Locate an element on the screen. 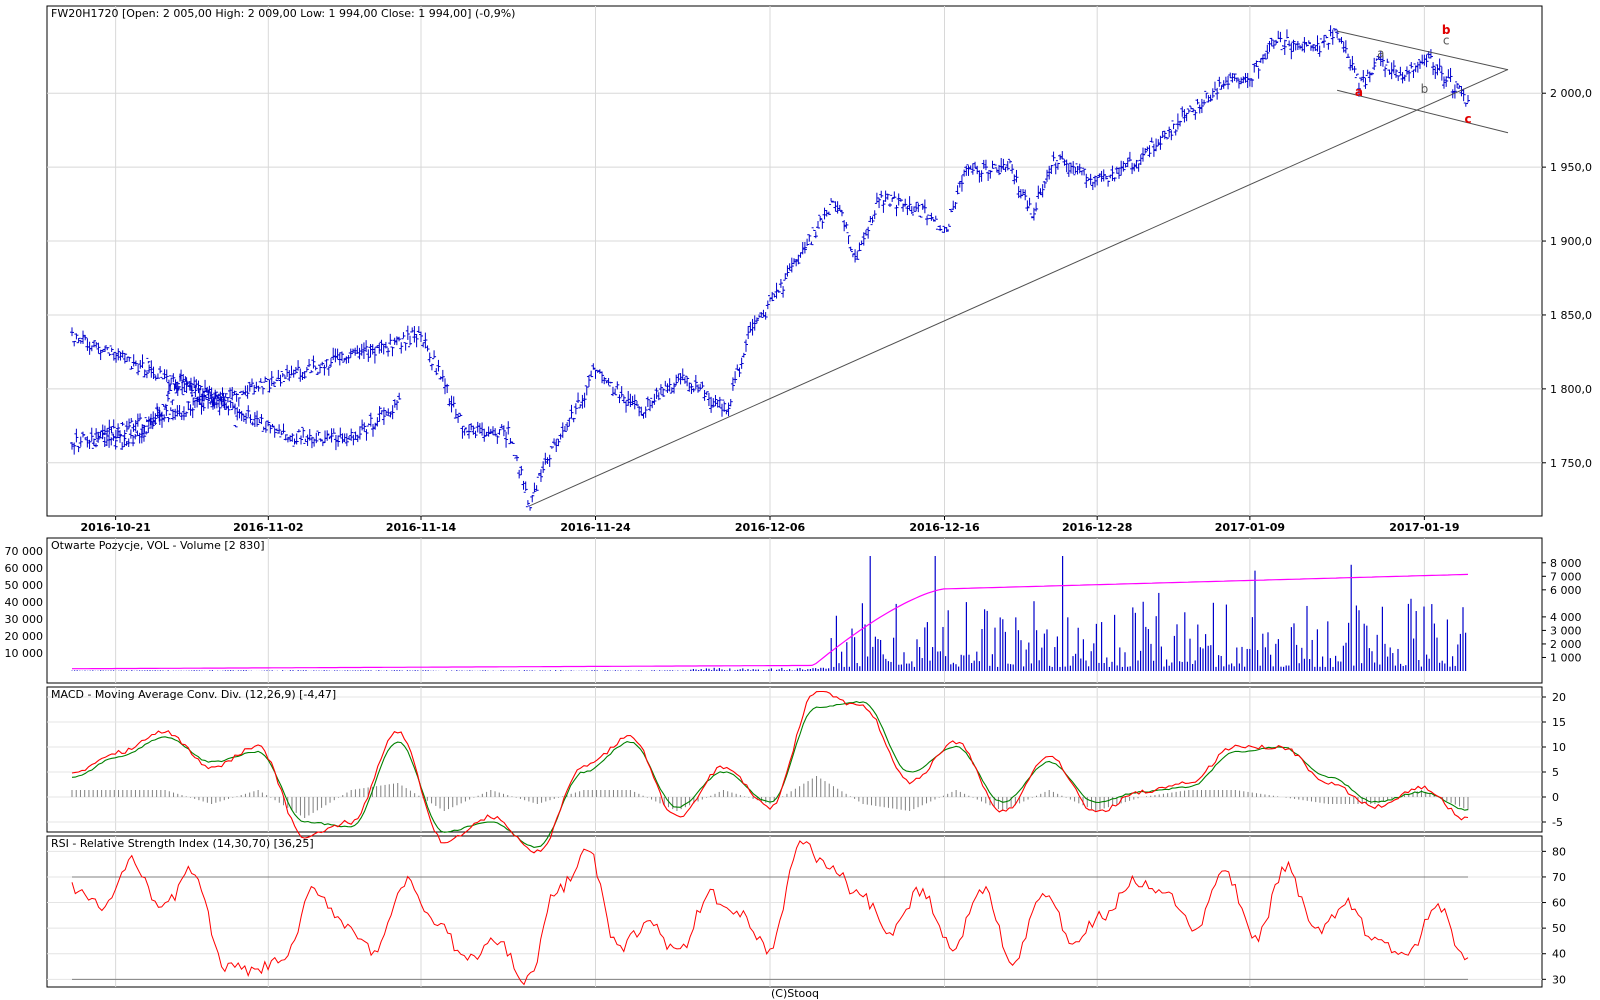 The image size is (1600, 1000). volume-left-tick-2: 50 000 is located at coordinates (24, 585).